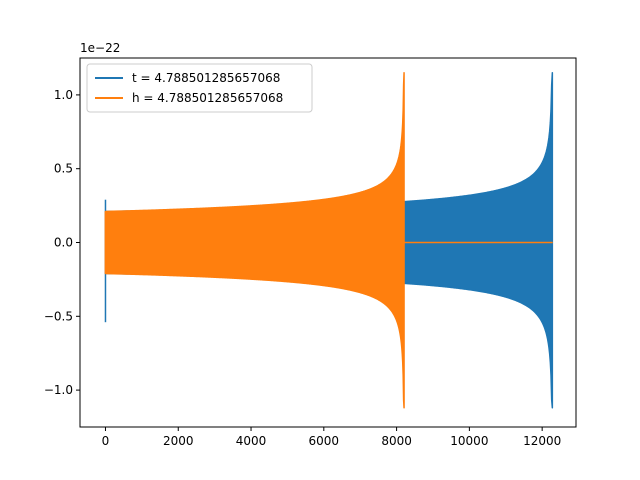 Image resolution: width=640 pixels, height=480 pixels. I want to click on y-tick-label: −1.0, so click(58, 390).